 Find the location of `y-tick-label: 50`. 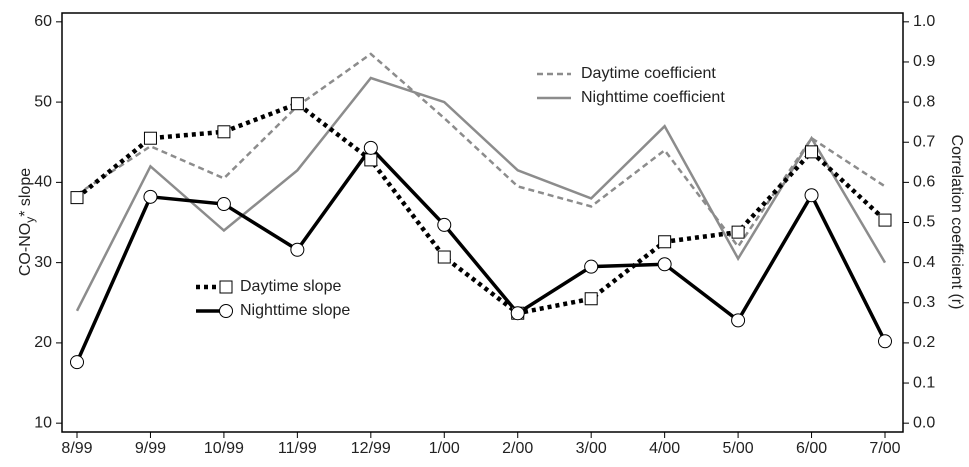

y-tick-label: 50 is located at coordinates (43, 101).